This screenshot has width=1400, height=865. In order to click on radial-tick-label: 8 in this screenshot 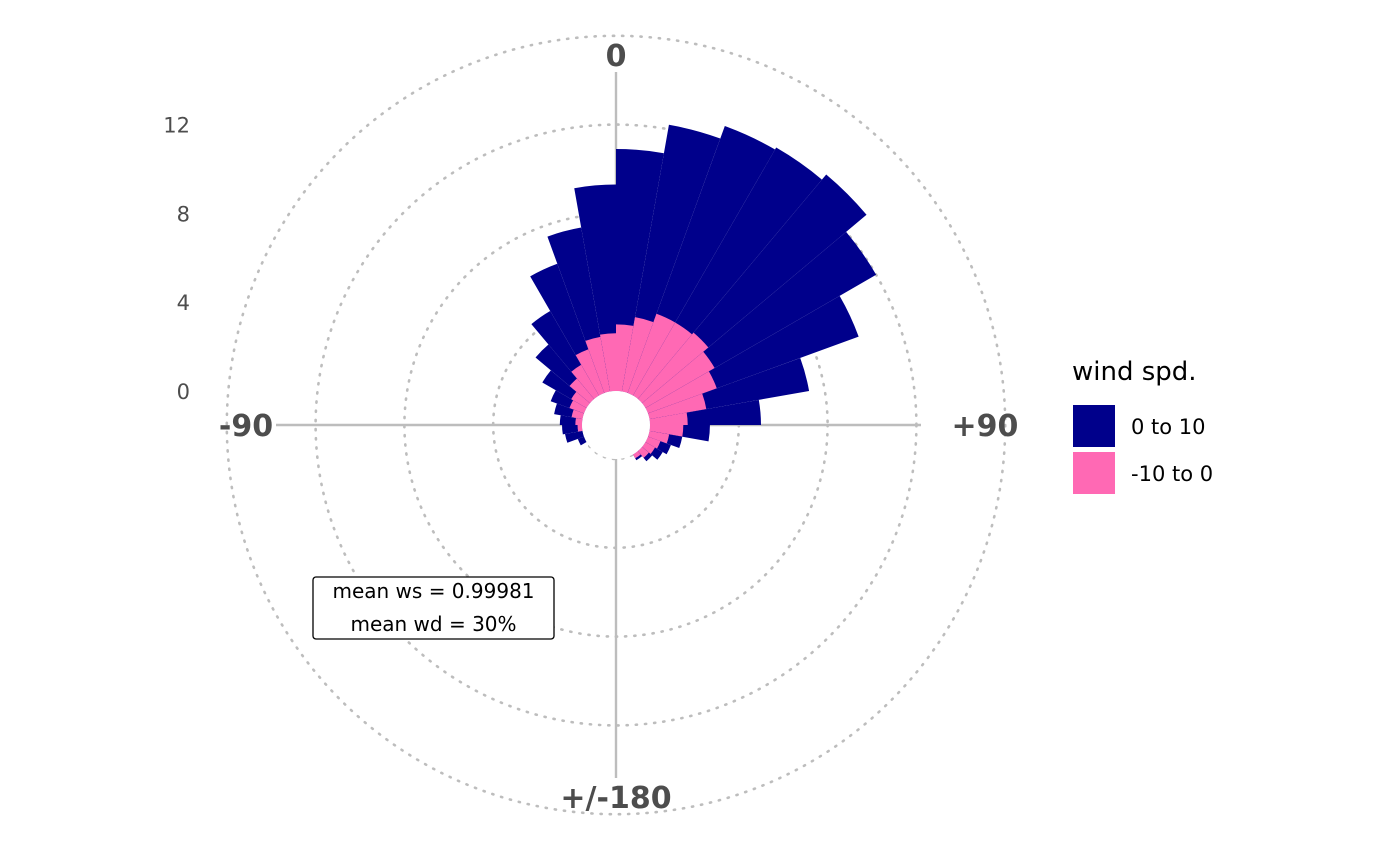, I will do `click(183, 214)`.